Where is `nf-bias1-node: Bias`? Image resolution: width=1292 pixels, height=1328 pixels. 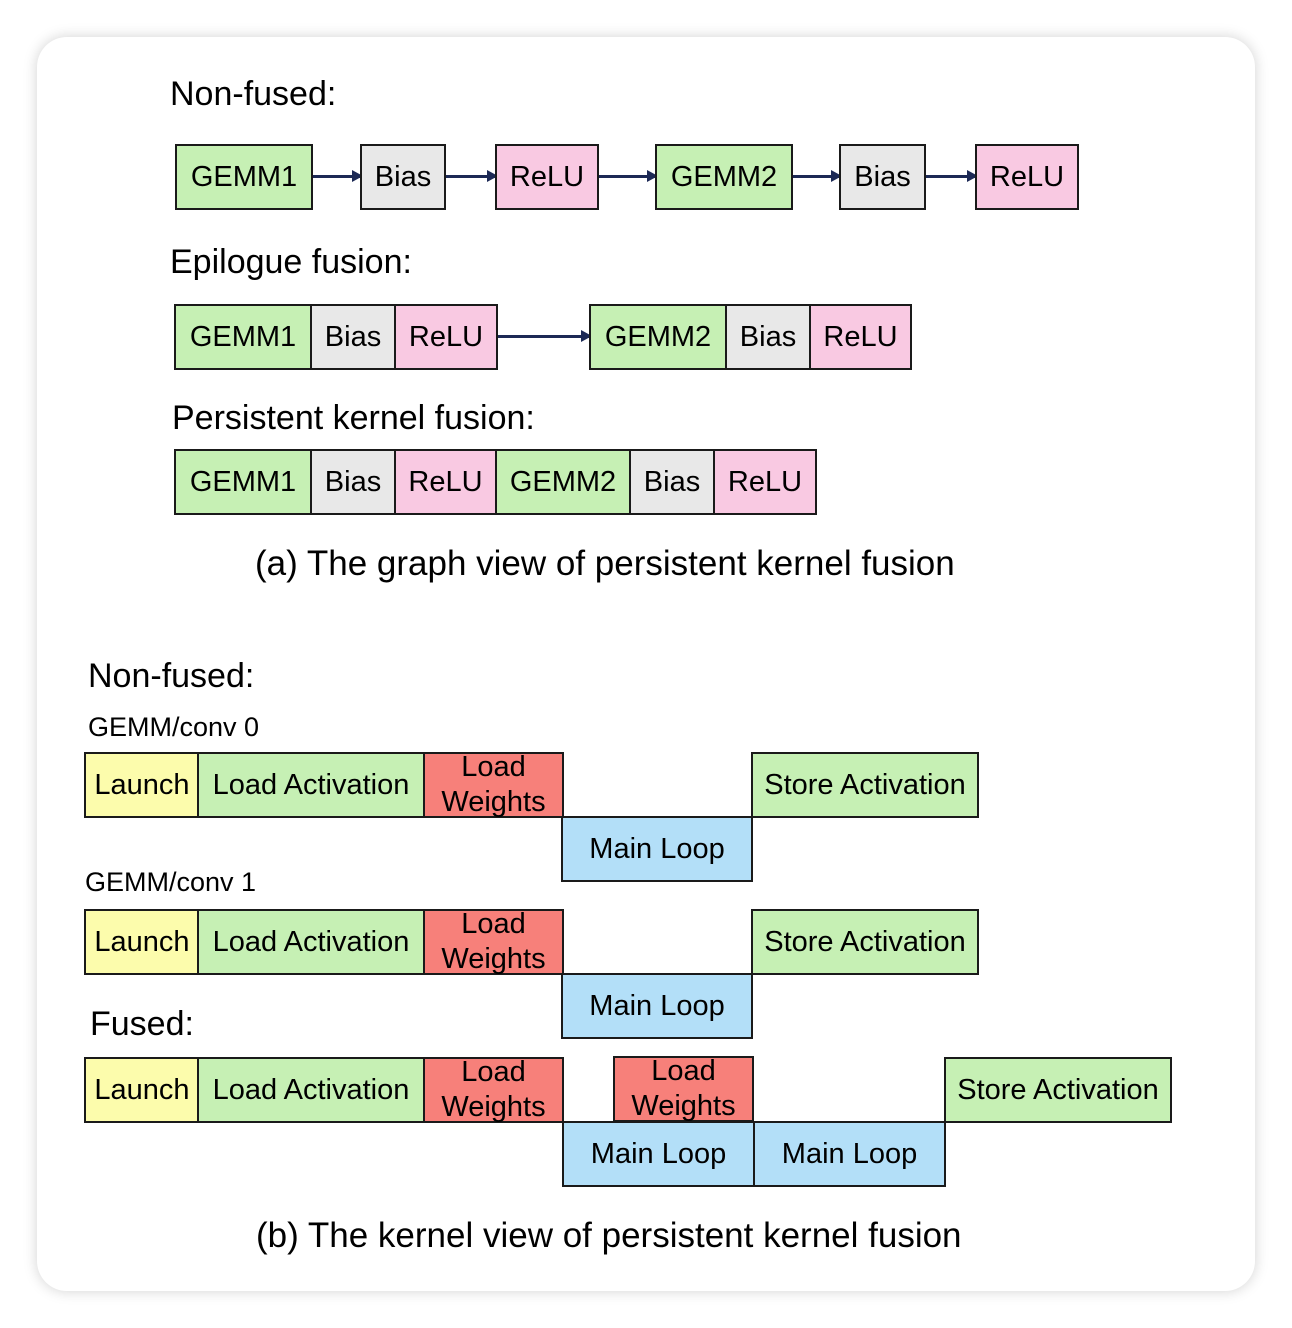
nf-bias1-node: Bias is located at coordinates (403, 177).